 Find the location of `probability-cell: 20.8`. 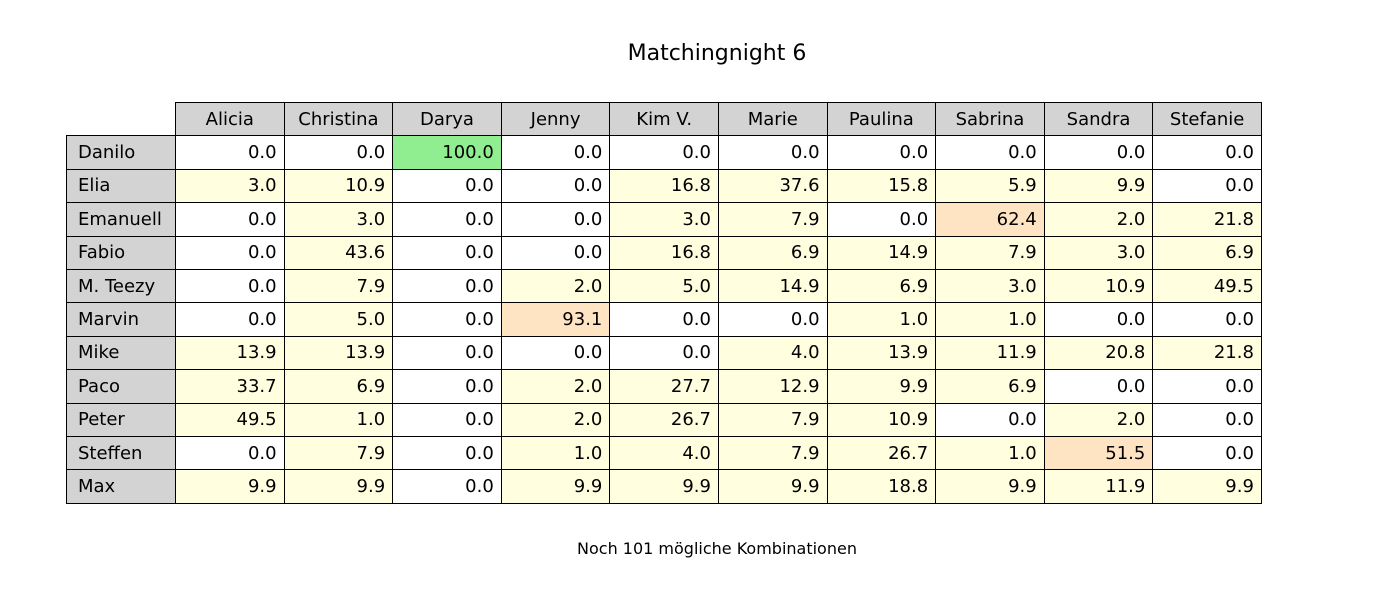

probability-cell: 20.8 is located at coordinates (1098, 353).